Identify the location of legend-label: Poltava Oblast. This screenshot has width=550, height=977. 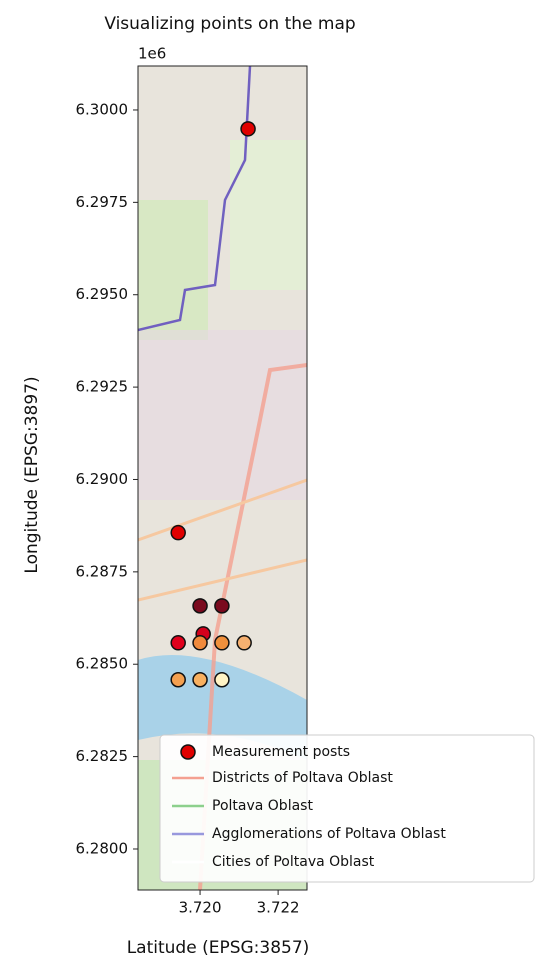
(262, 806).